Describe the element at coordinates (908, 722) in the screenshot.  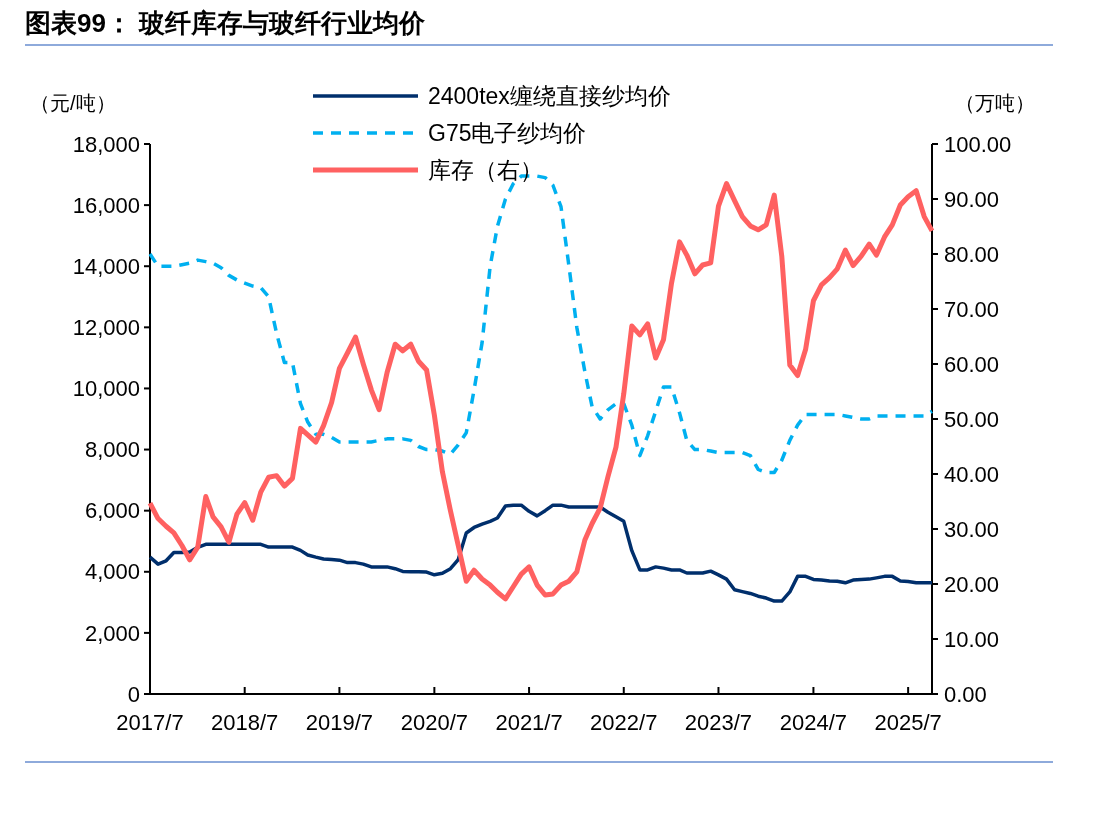
I see `x-tick-label: 2025/7` at that location.